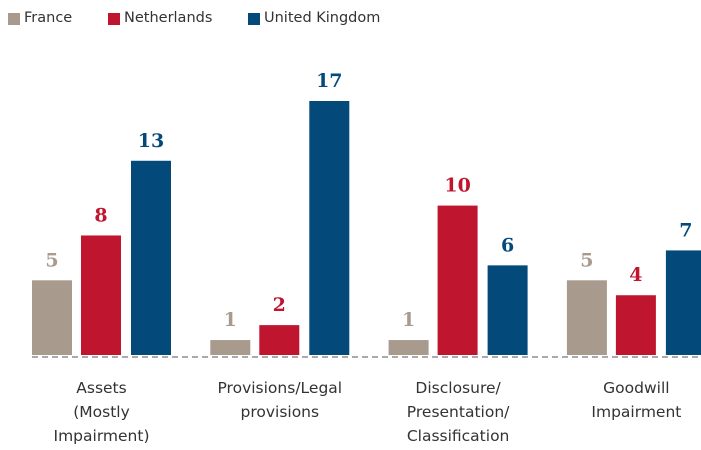 The width and height of the screenshot is (701, 450). What do you see at coordinates (457, 186) in the screenshot?
I see `value-label: 10` at bounding box center [457, 186].